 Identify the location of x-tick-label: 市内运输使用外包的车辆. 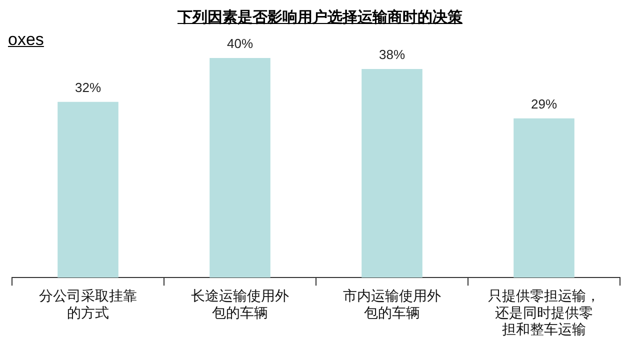
(392, 305).